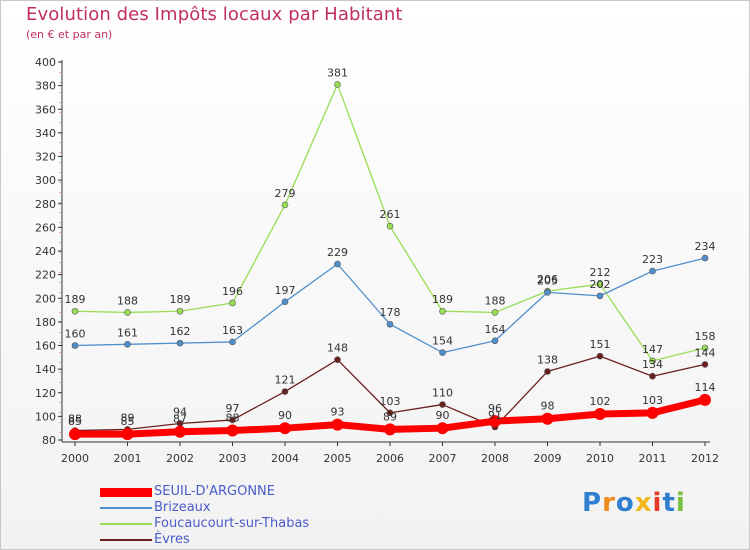 This screenshot has height=550, width=750. What do you see at coordinates (495, 458) in the screenshot?
I see `x-tick-label: 2008` at bounding box center [495, 458].